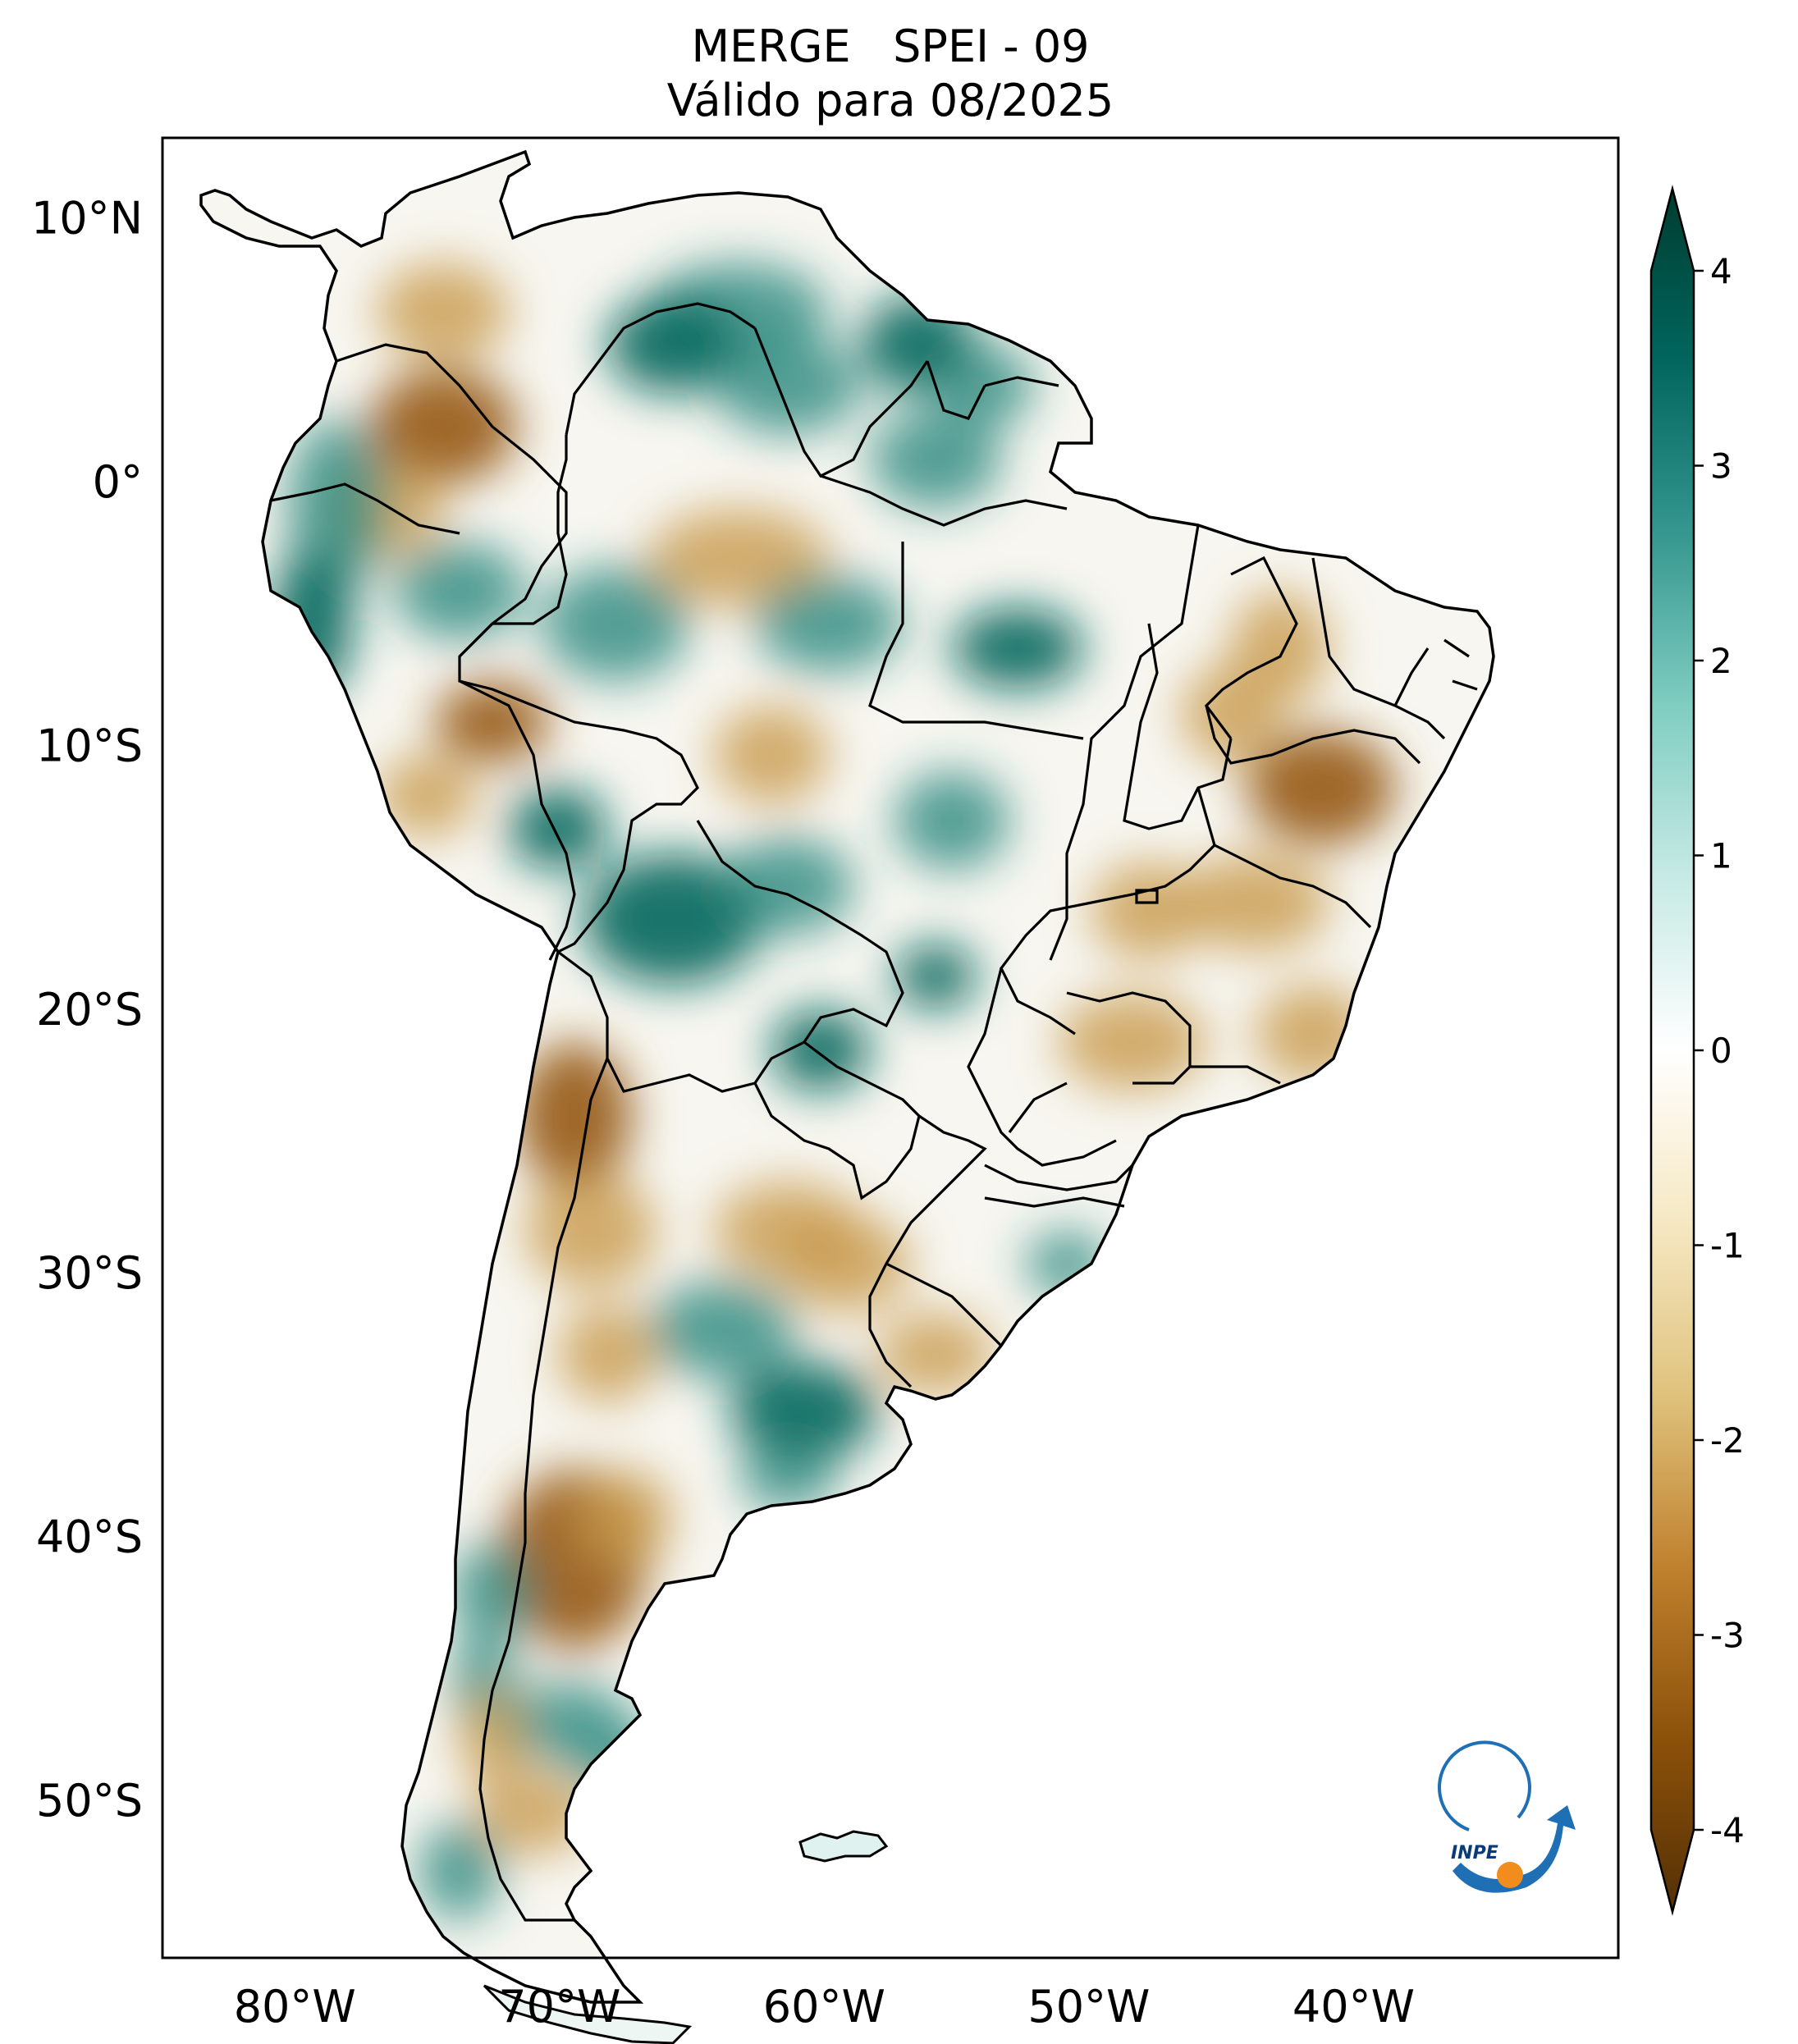  I want to click on inpe-logo-text: INPE, so click(1474, 1853).